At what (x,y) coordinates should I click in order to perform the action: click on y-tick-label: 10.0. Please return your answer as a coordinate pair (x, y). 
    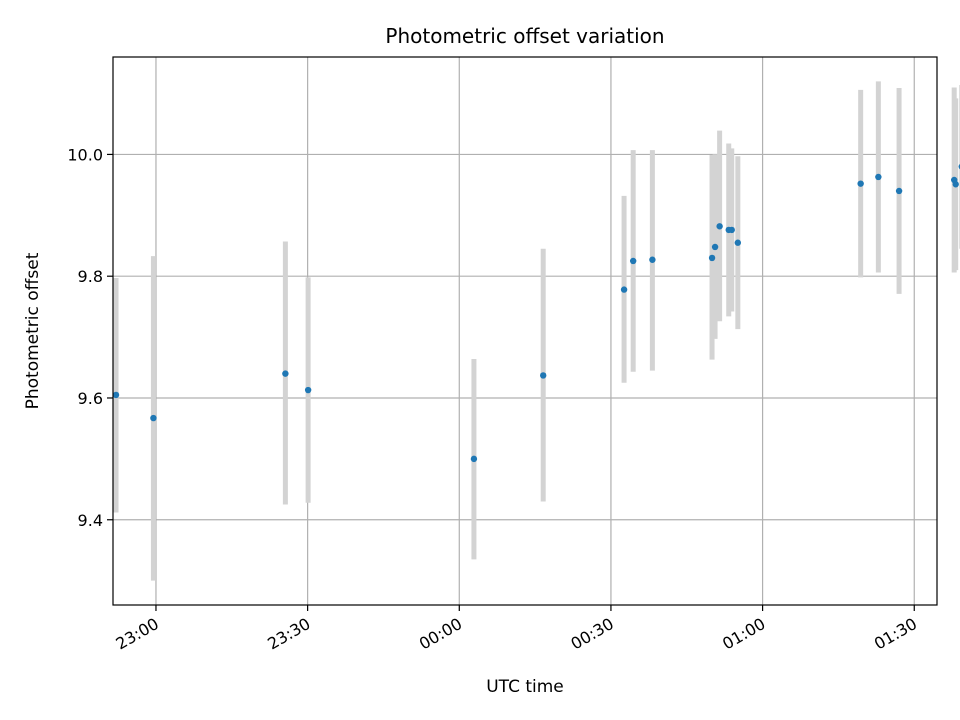
    Looking at the image, I should click on (85, 154).